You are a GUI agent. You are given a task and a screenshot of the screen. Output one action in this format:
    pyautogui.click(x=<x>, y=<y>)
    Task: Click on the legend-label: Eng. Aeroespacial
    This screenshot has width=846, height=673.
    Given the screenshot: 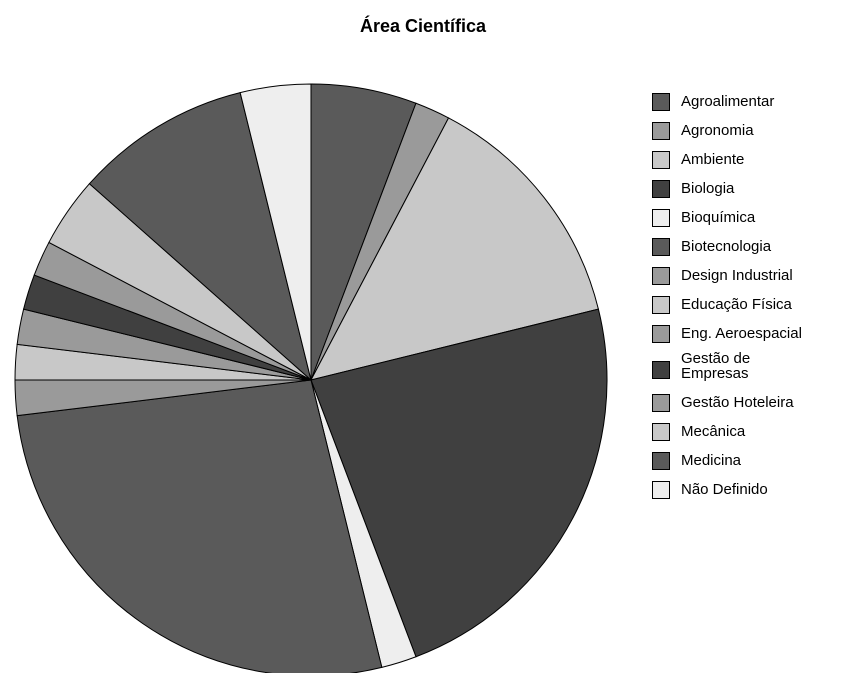 What is the action you would take?
    pyautogui.click(x=741, y=333)
    